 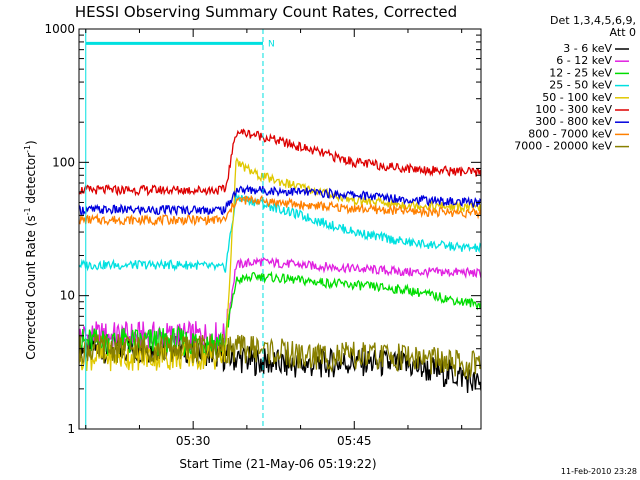 What do you see at coordinates (27, 149) in the screenshot?
I see `y-axis-label-sup2: -1` at bounding box center [27, 149].